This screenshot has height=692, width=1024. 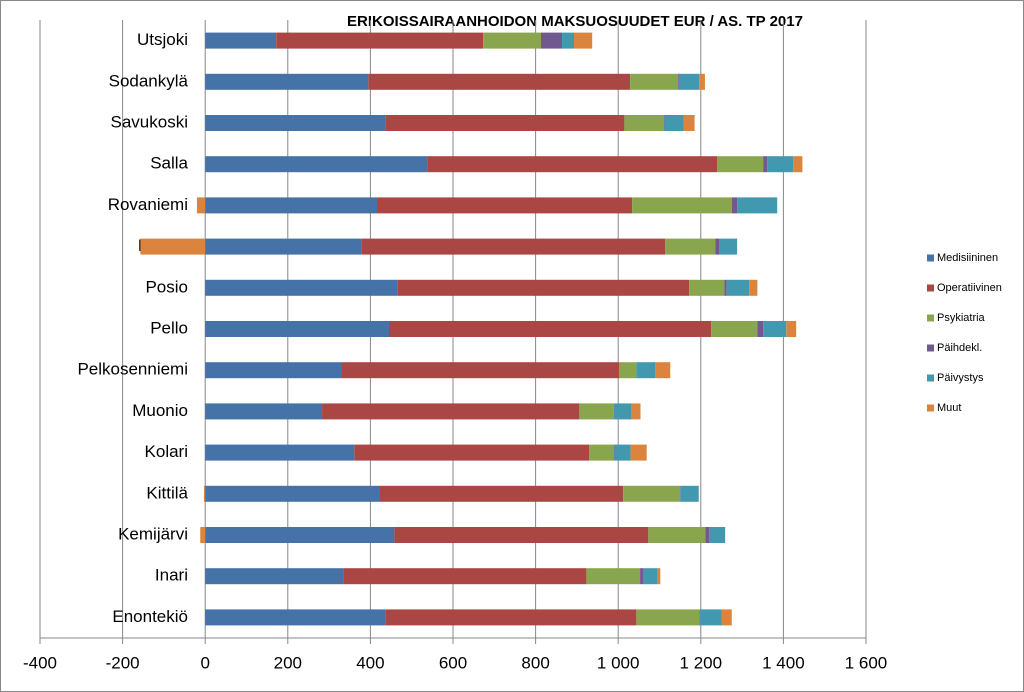 What do you see at coordinates (967, 258) in the screenshot?
I see `legend-label: Medisiininen` at bounding box center [967, 258].